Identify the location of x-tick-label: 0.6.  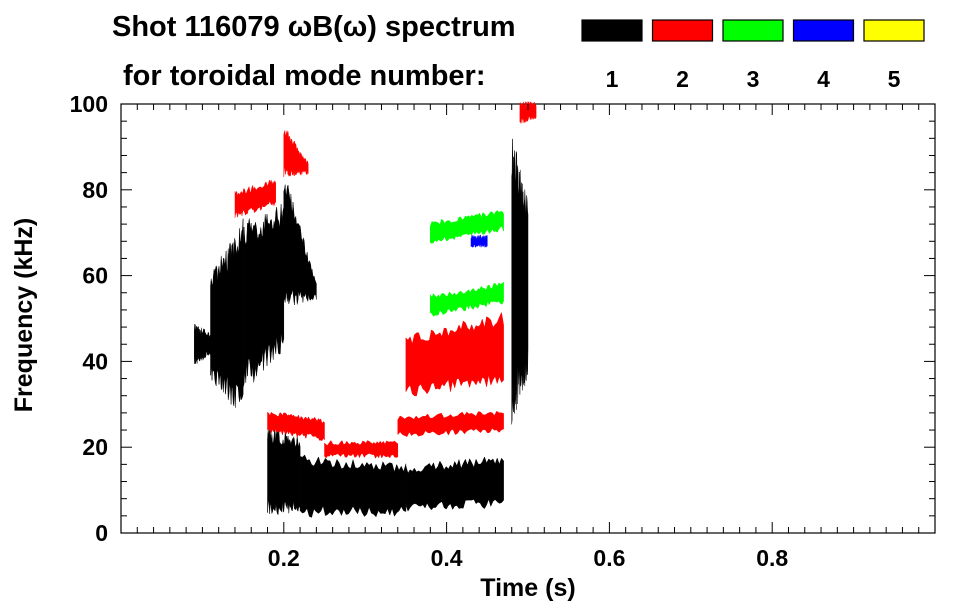
(609, 558).